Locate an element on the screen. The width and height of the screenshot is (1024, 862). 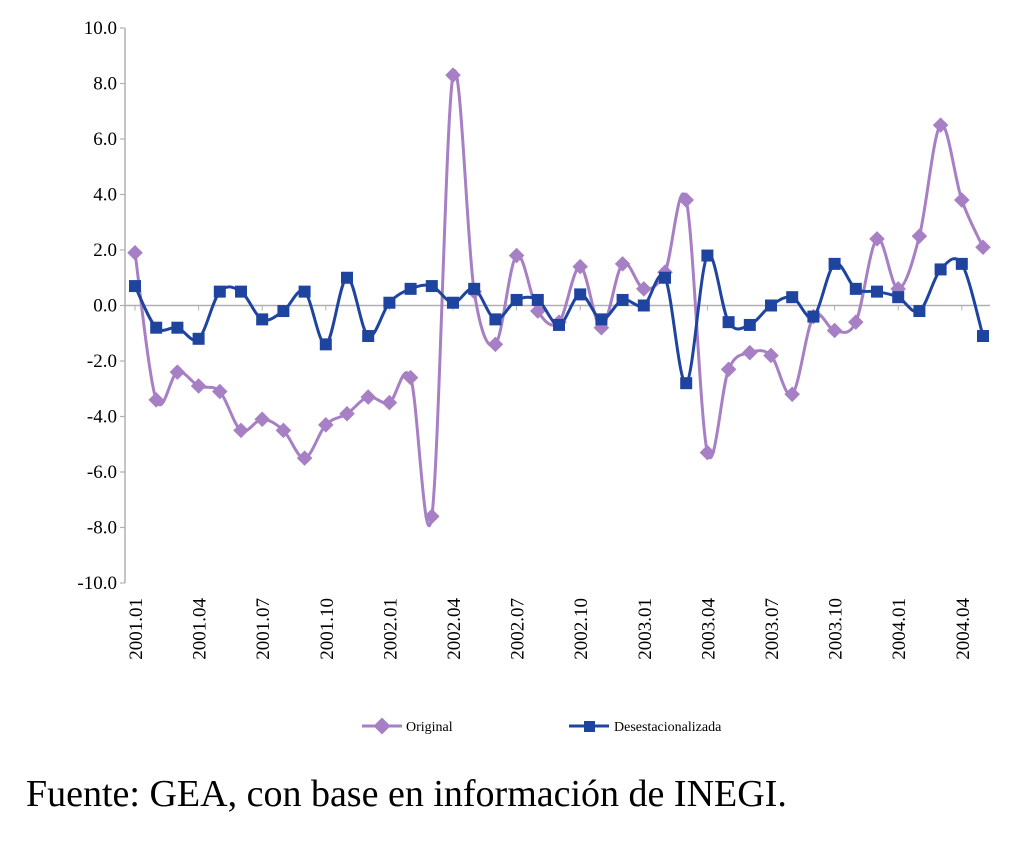
x-tick-label: 2003.07 is located at coordinates (772, 629).